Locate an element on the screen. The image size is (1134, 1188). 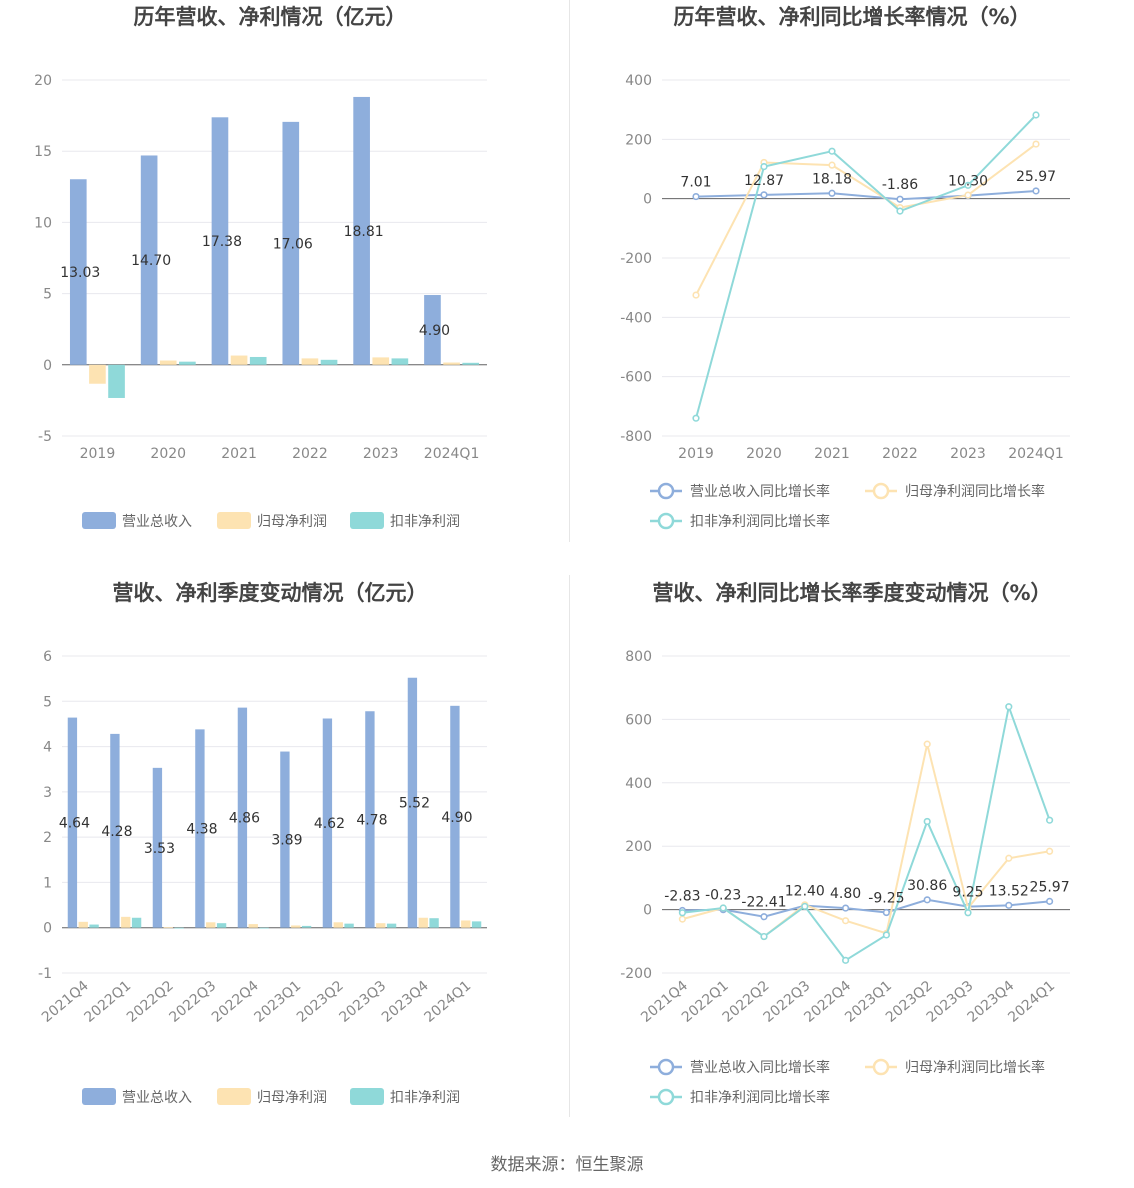
line-data-label: 13.52 is located at coordinates (1009, 891).